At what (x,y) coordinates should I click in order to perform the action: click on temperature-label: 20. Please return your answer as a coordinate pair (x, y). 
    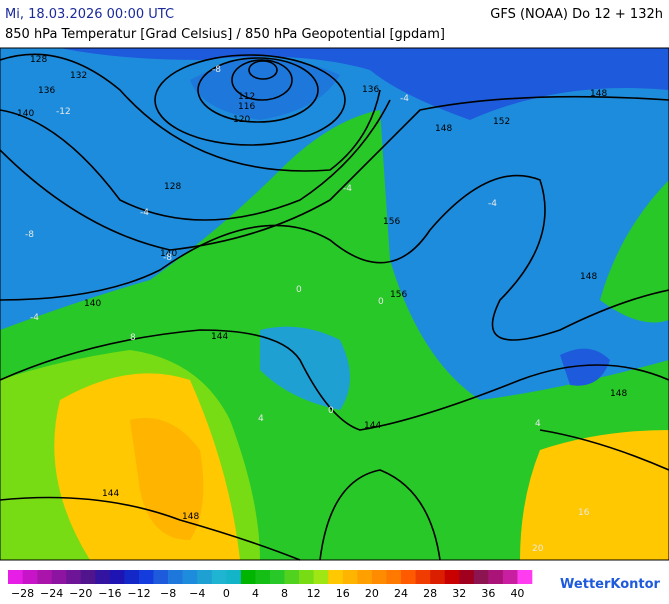
    Looking at the image, I should click on (538, 549).